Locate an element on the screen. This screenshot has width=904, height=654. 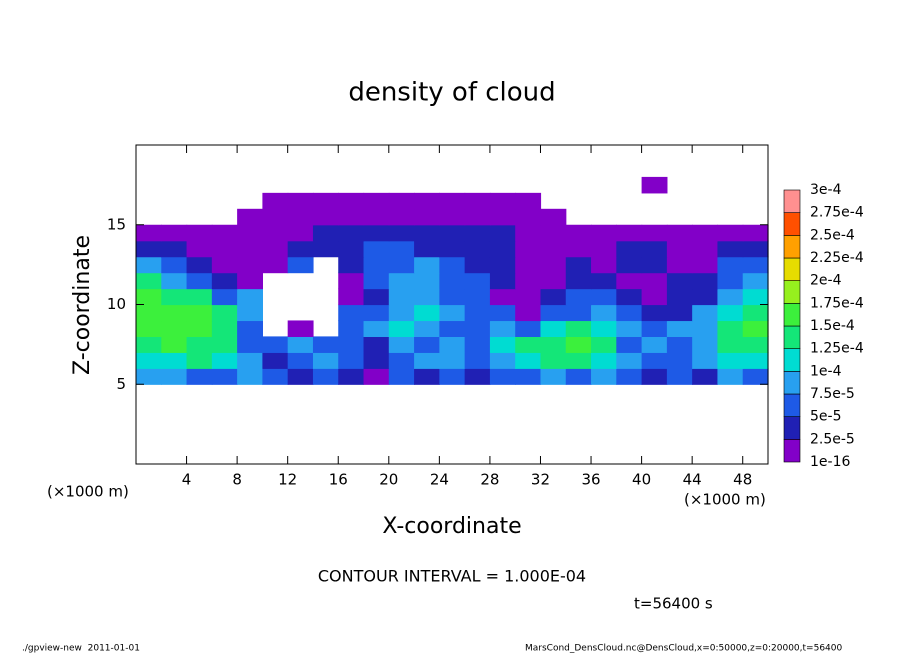
colorbar-label: 1.75e-4 is located at coordinates (837, 303).